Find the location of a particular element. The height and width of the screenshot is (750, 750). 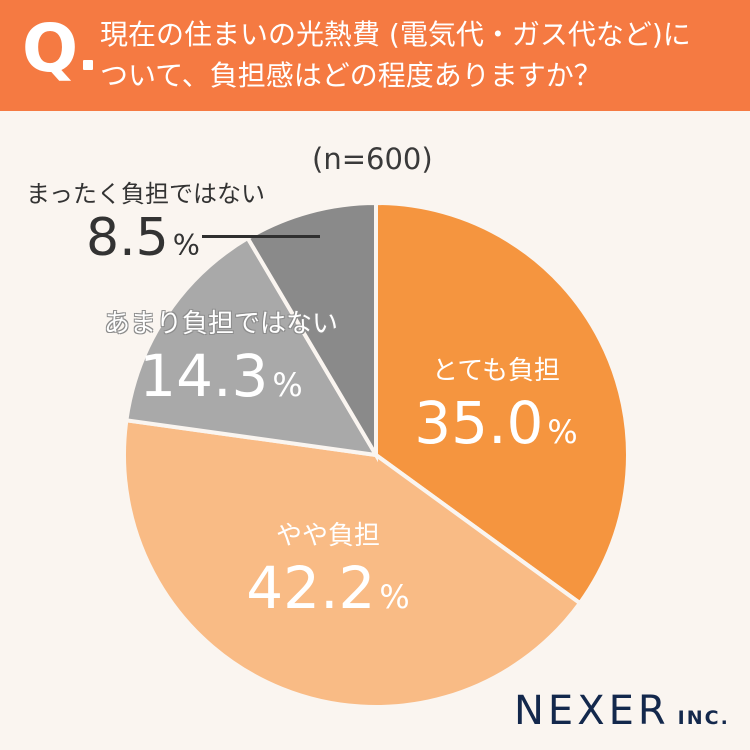

percent-value: 14.3% is located at coordinates (221, 380).